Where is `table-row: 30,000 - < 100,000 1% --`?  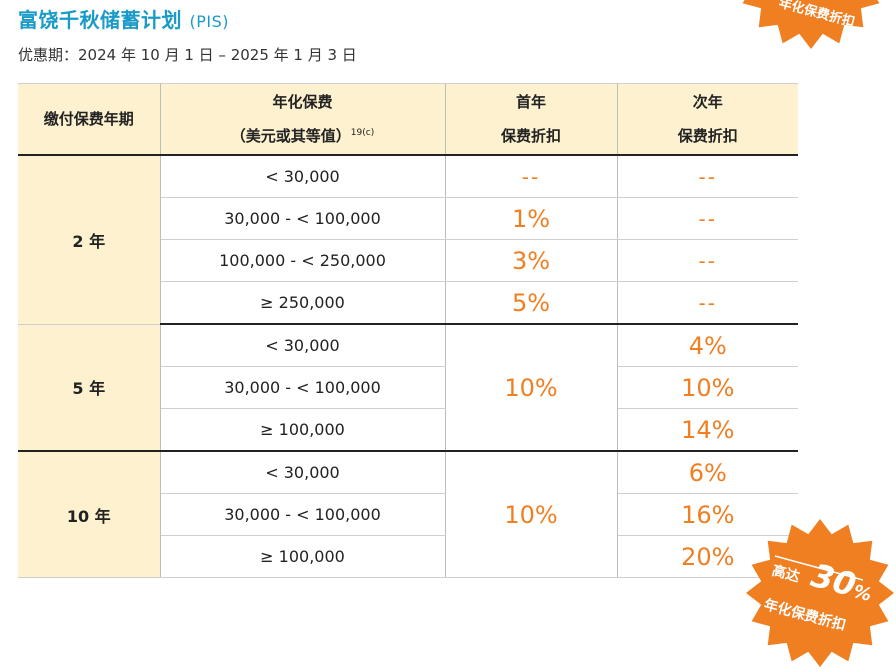
table-row: 30,000 - < 100,000 1% -- is located at coordinates (408, 218).